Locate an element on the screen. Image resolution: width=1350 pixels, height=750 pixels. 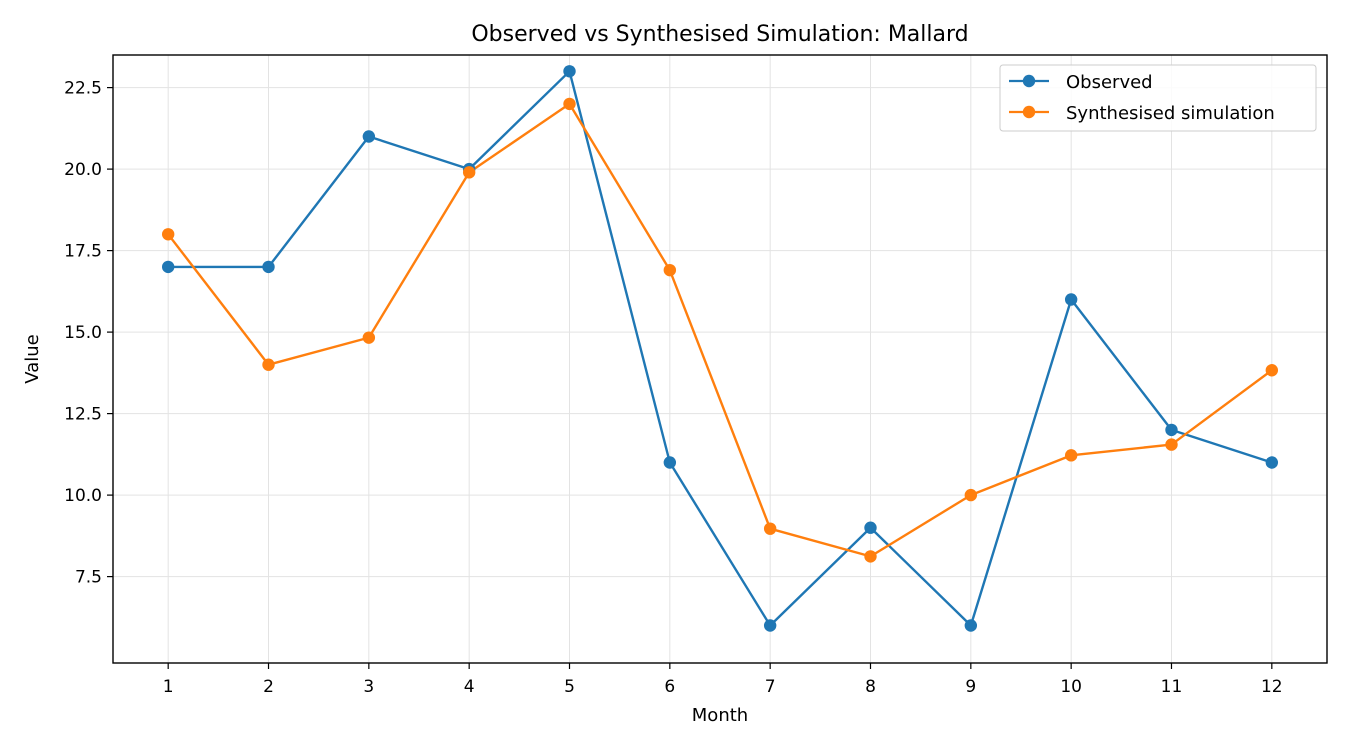
y-axis-label: Value is located at coordinates (32, 358).